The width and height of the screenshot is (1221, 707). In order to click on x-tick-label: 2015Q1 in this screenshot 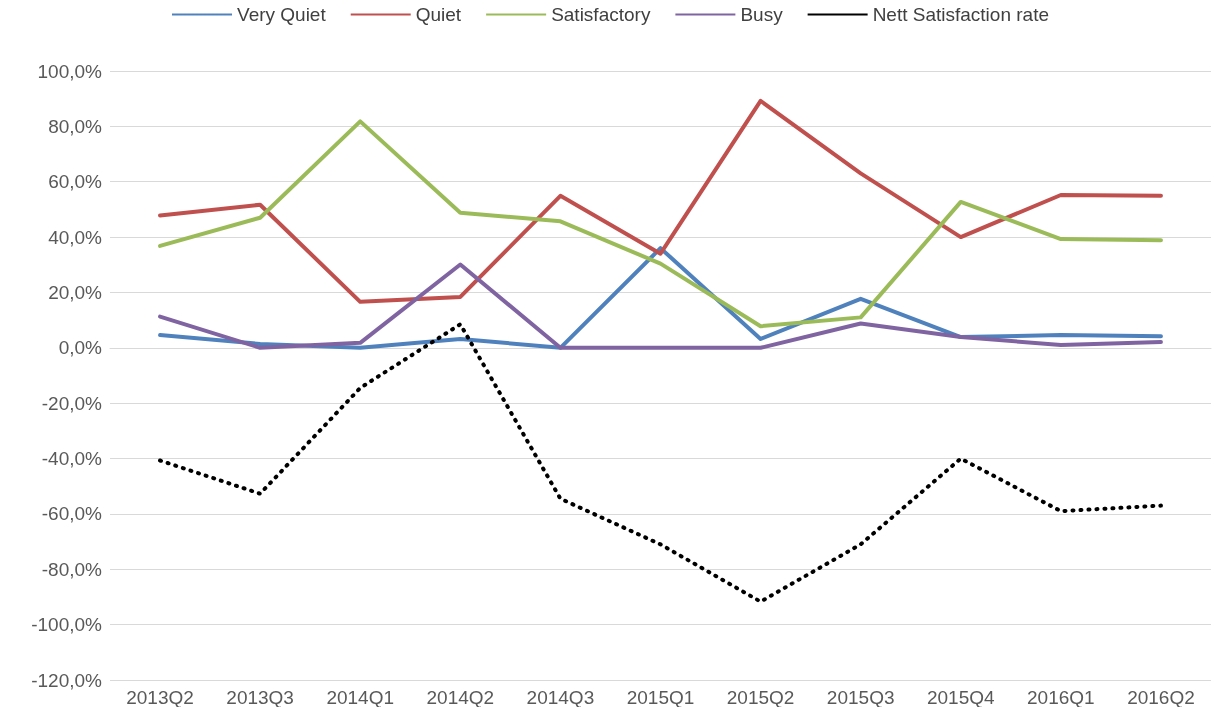, I will do `click(660, 697)`.